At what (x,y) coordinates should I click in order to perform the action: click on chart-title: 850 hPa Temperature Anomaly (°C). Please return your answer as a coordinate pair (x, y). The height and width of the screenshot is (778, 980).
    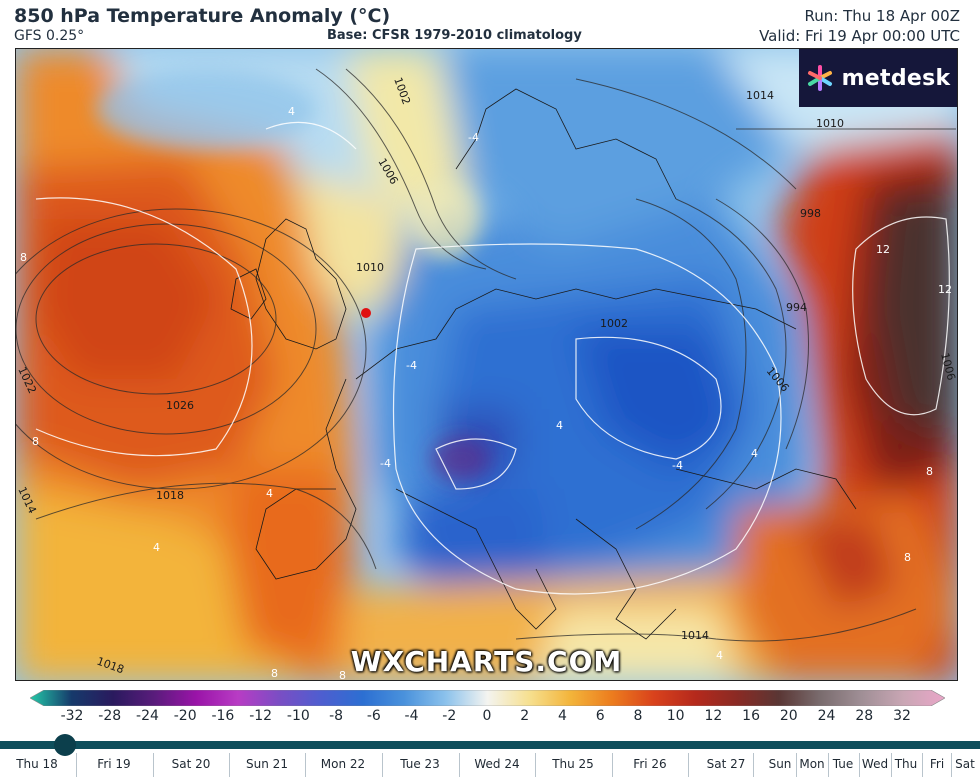
    Looking at the image, I should click on (202, 16).